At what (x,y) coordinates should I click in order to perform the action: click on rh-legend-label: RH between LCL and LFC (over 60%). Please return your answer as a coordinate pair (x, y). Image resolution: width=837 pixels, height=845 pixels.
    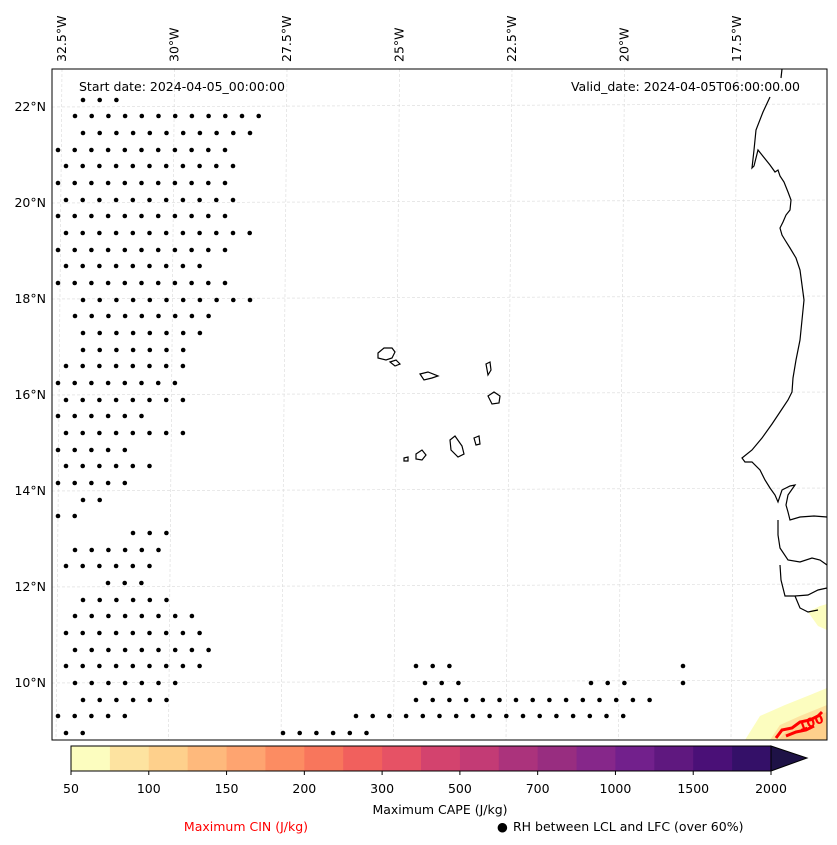
    Looking at the image, I should click on (628, 826).